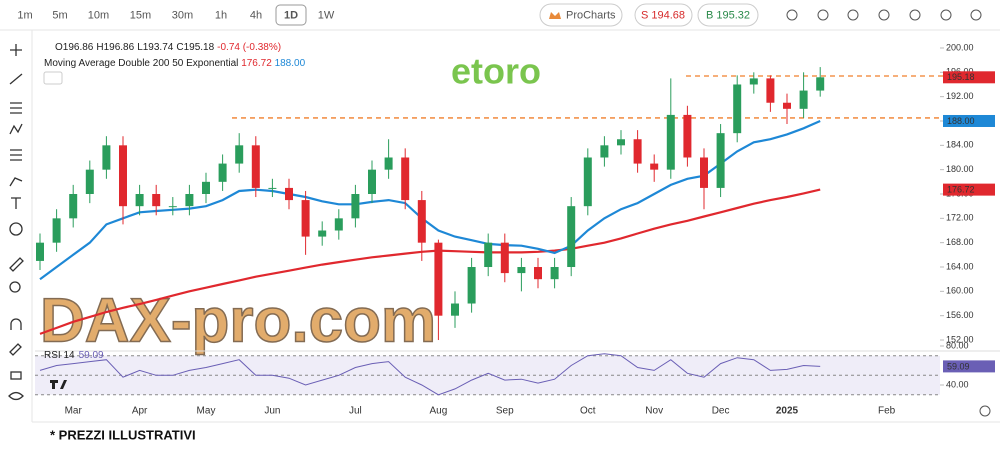 Image resolution: width=1000 pixels, height=449 pixels. What do you see at coordinates (960, 218) in the screenshot?
I see `y-tick-label: 172.00` at bounding box center [960, 218].